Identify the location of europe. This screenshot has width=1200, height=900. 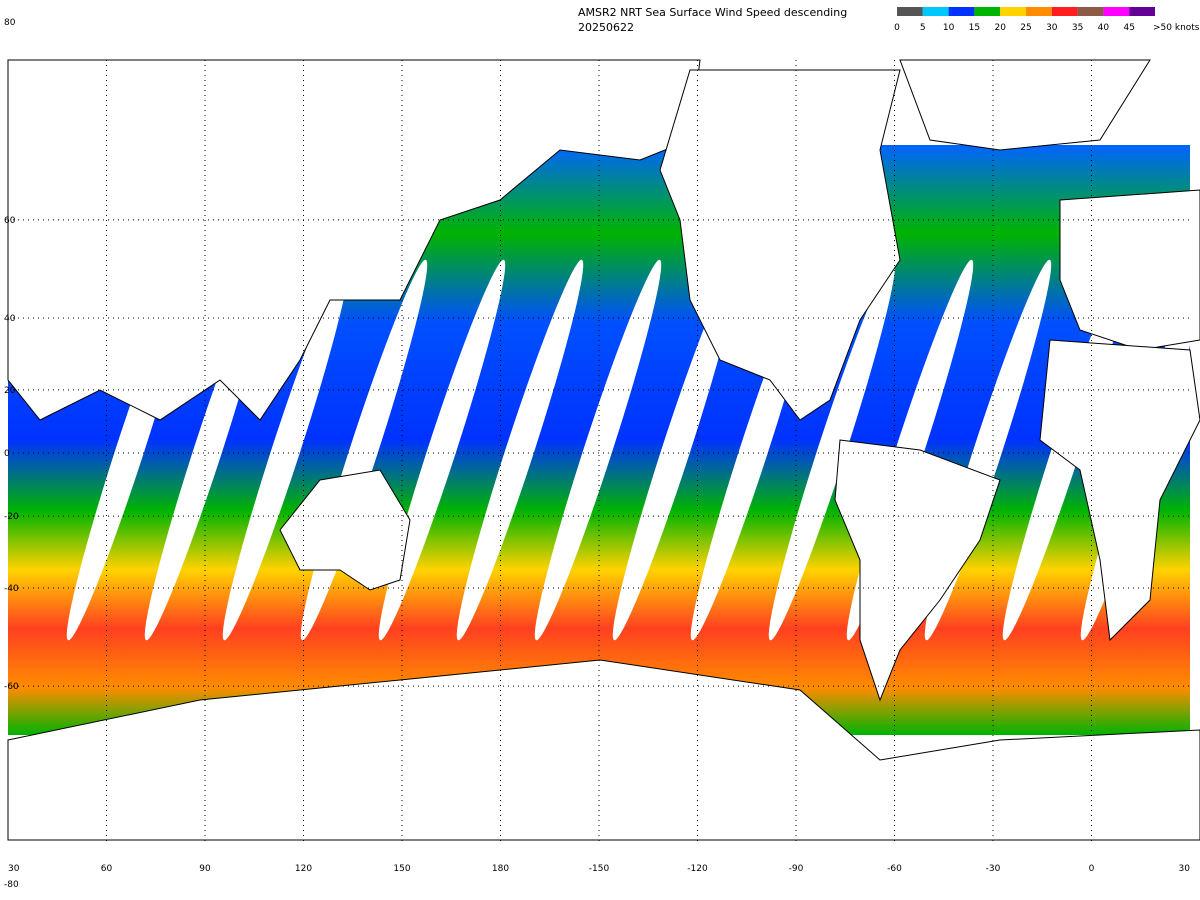
(1129, 270).